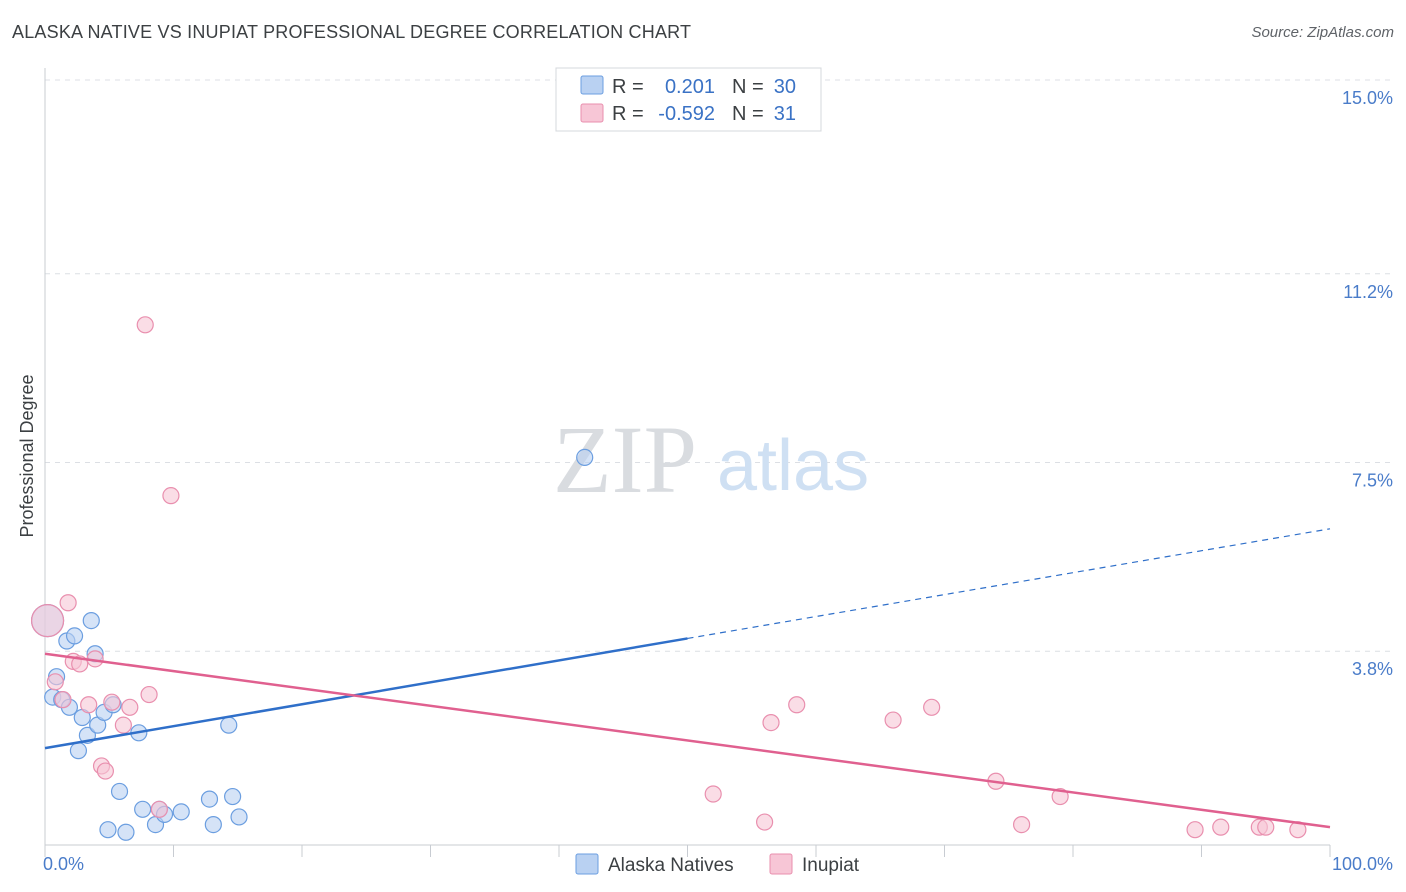 The height and width of the screenshot is (892, 1406). What do you see at coordinates (1368, 292) in the screenshot?
I see `y-tick-label: 11.2%` at bounding box center [1368, 292].